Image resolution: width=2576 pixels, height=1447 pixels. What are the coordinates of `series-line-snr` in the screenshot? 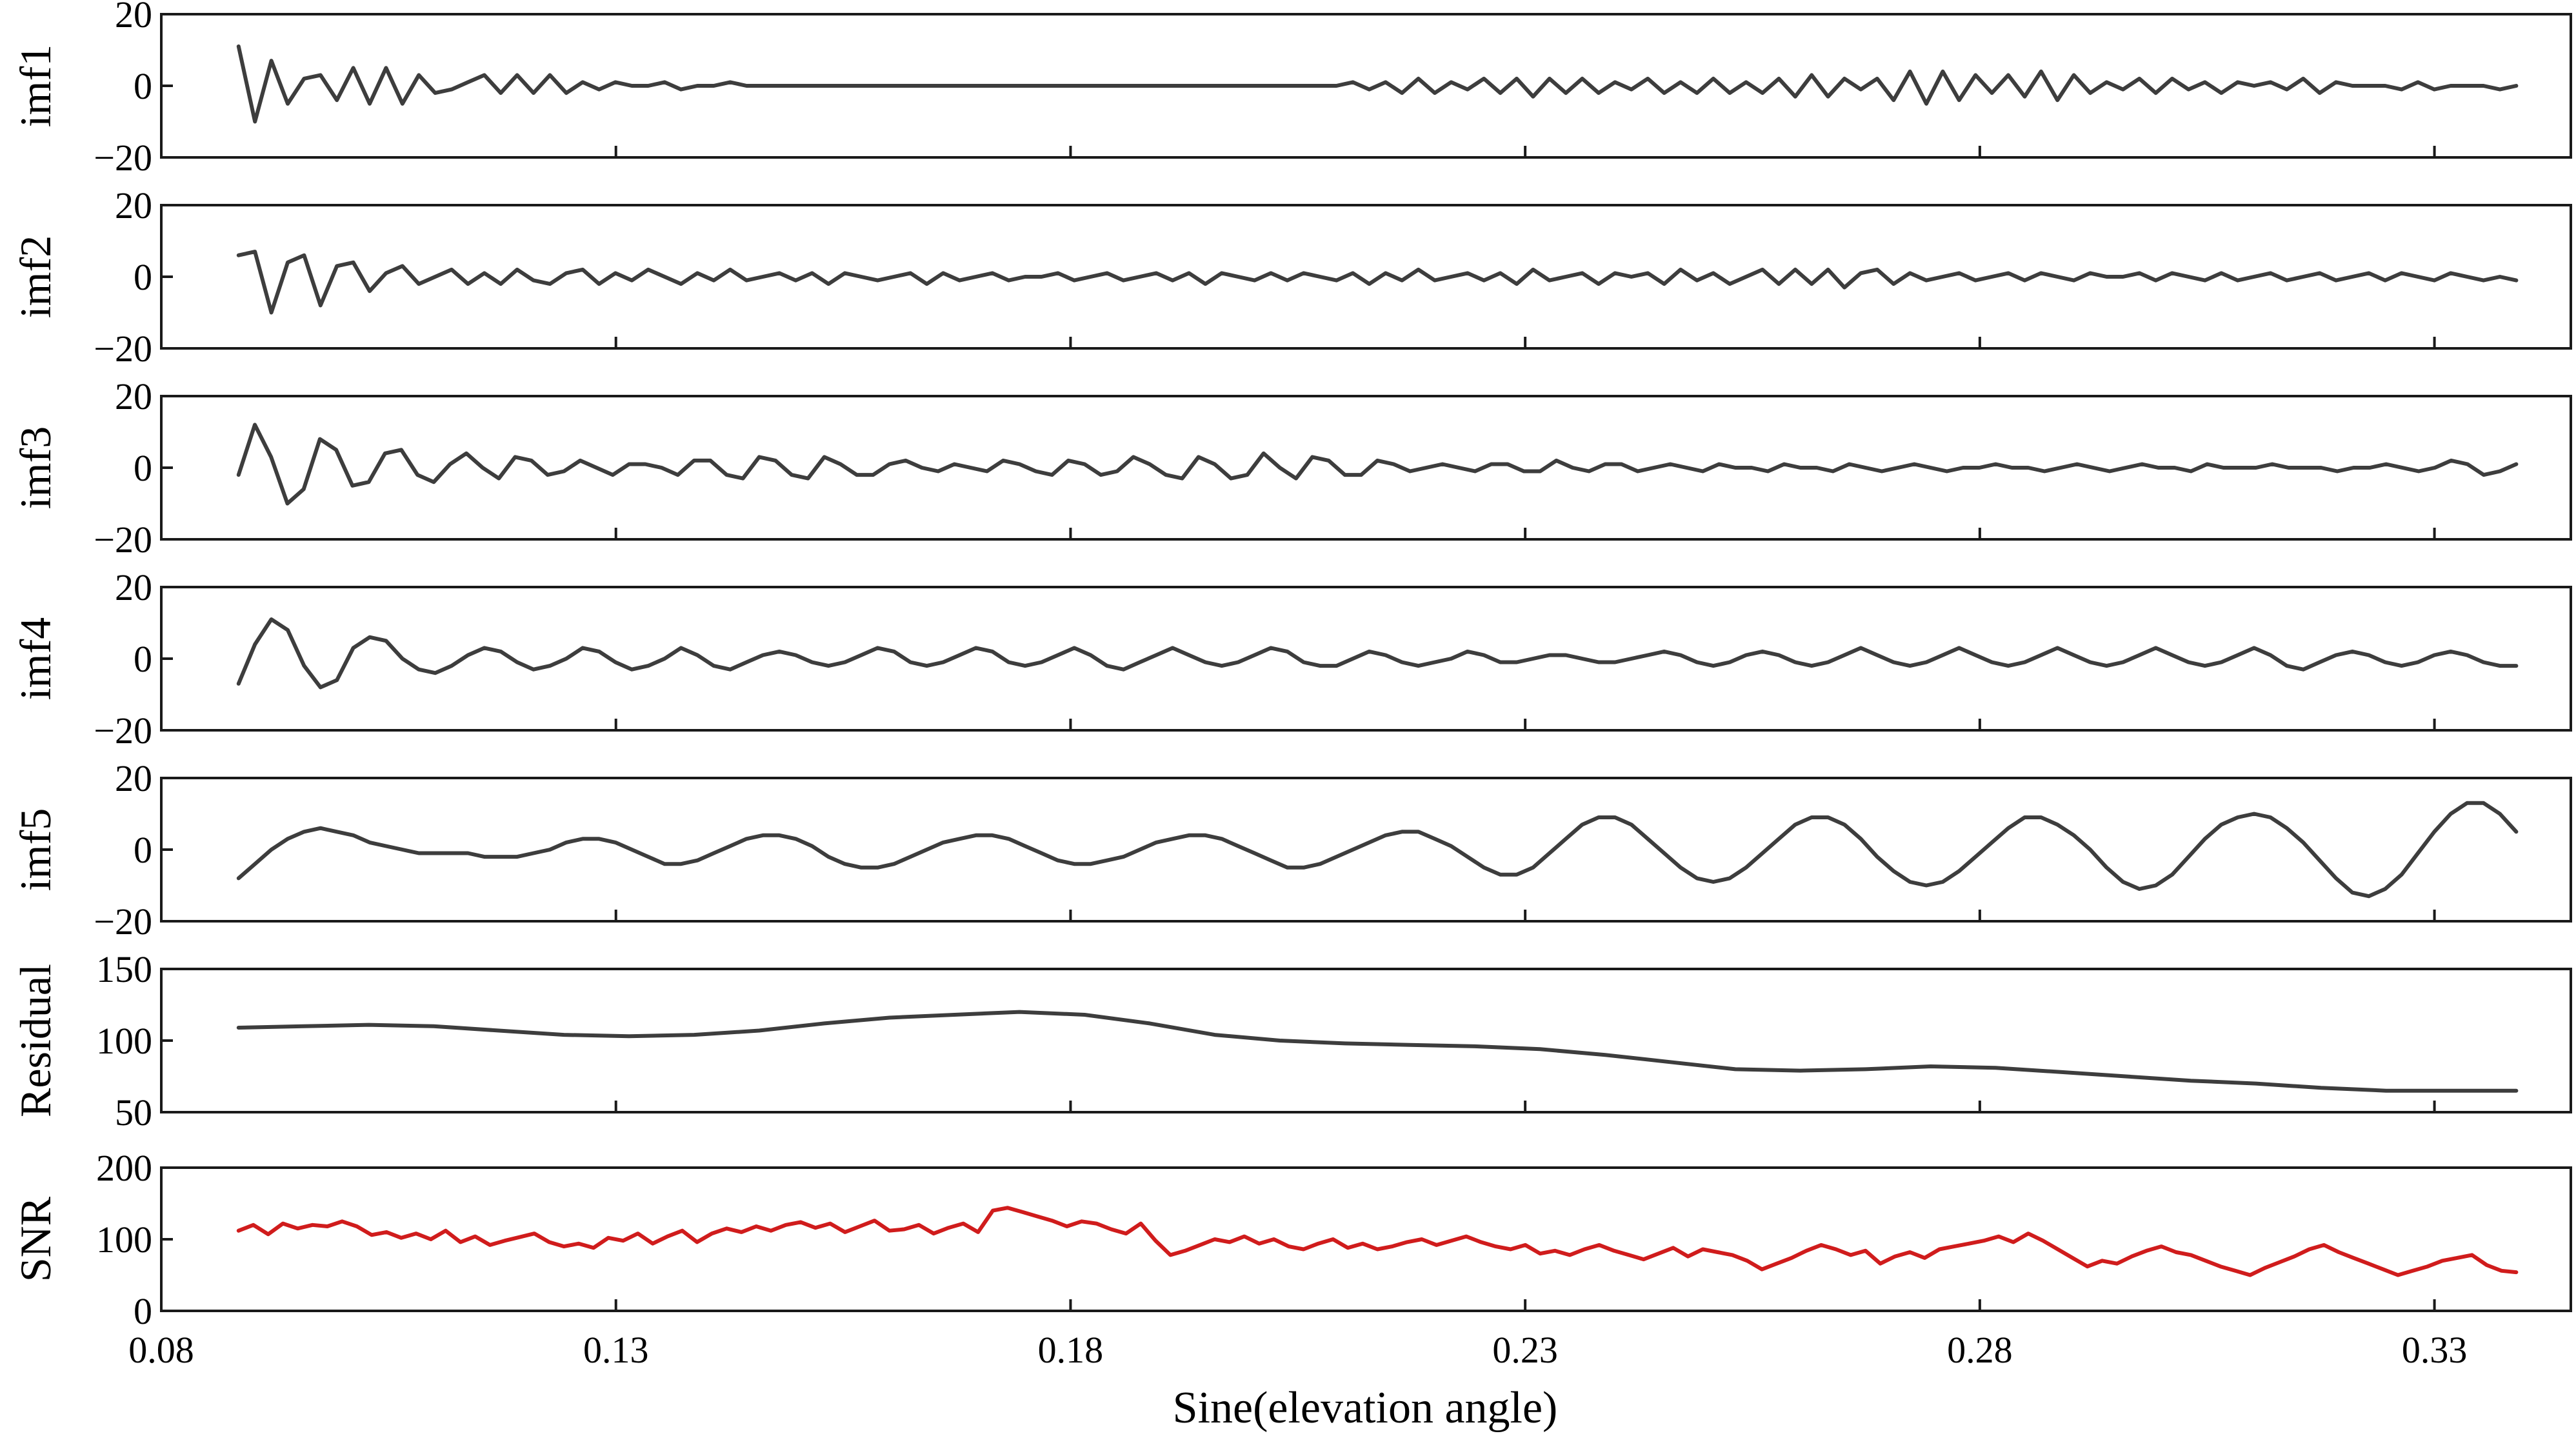 It's located at (1377, 1241).